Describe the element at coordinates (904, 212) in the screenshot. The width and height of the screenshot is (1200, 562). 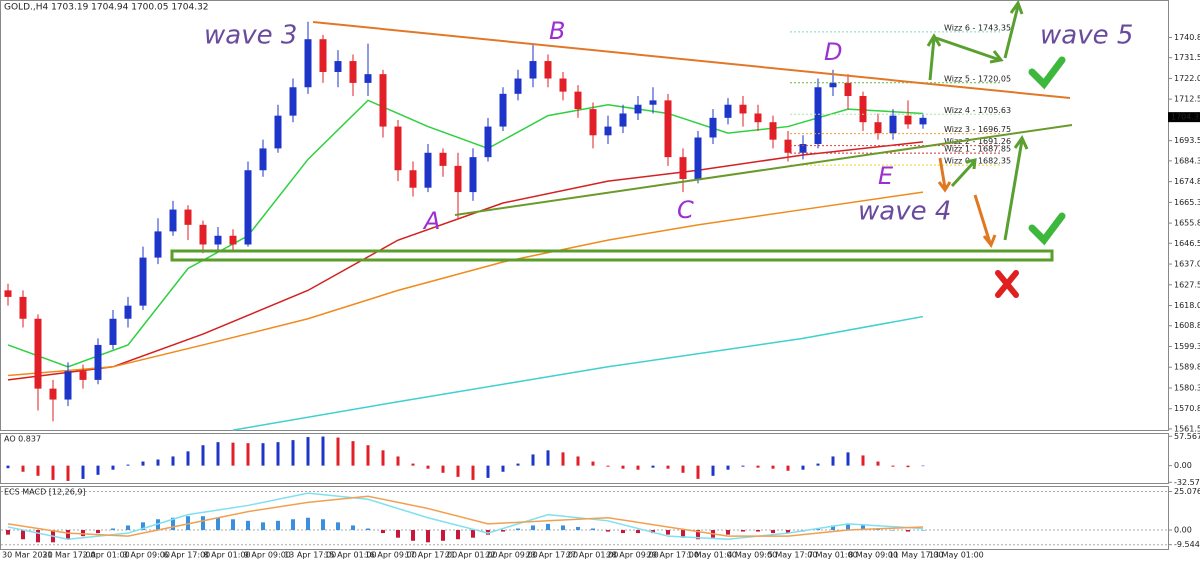
I see `annotation: wave 4` at that location.